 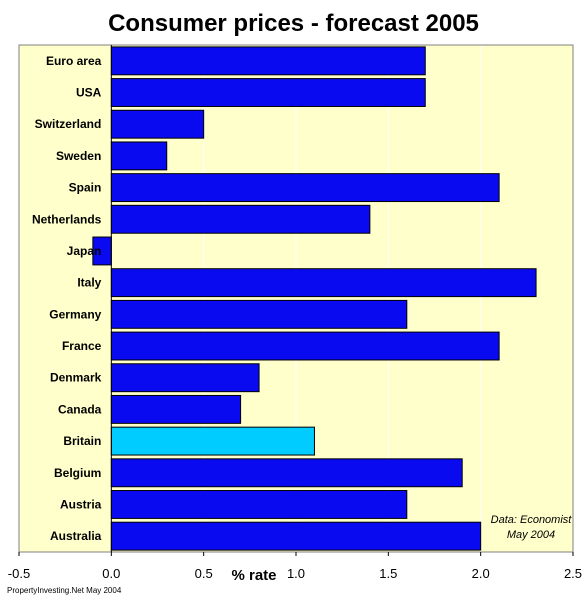 I want to click on bar-germany, so click(x=259, y=314).